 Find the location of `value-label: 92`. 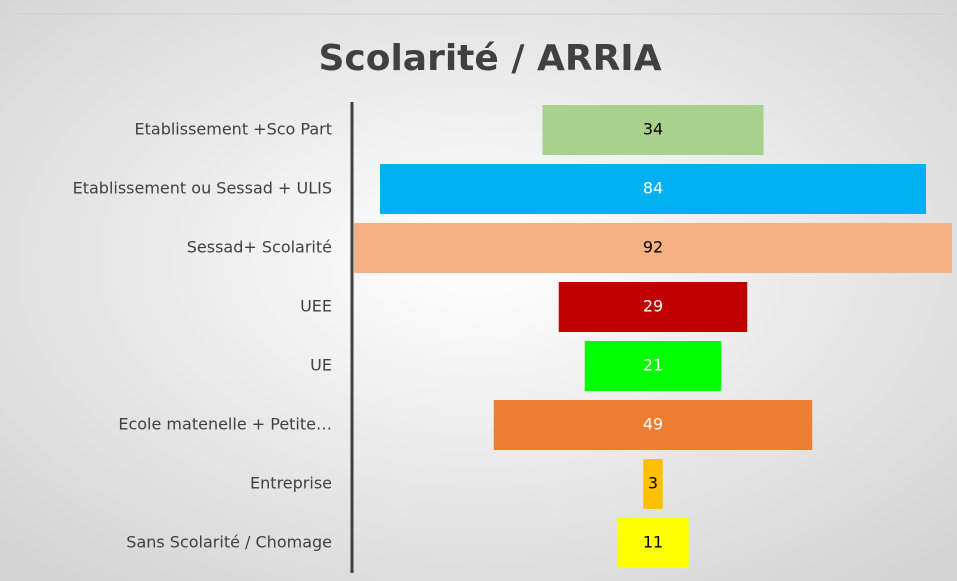

value-label: 92 is located at coordinates (653, 247).